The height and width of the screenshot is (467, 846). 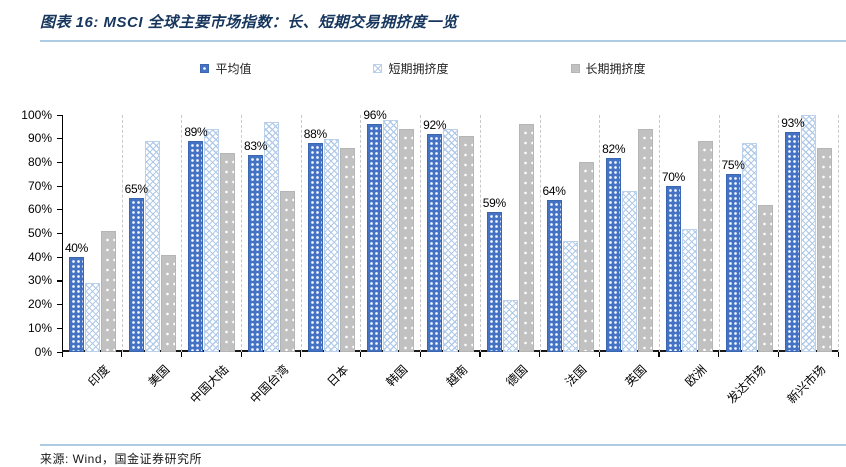 I want to click on chart-legend: 平均值 短期拥挤度 长期拥挤度, so click(x=423, y=68).